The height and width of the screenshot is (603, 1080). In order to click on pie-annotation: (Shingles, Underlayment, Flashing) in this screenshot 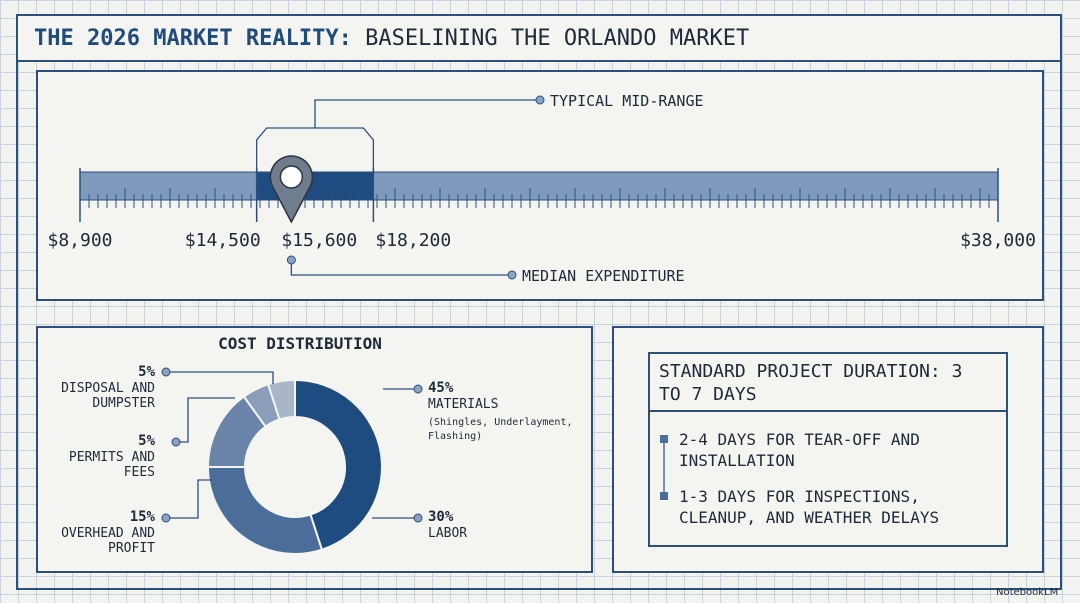, I will do `click(500, 429)`.